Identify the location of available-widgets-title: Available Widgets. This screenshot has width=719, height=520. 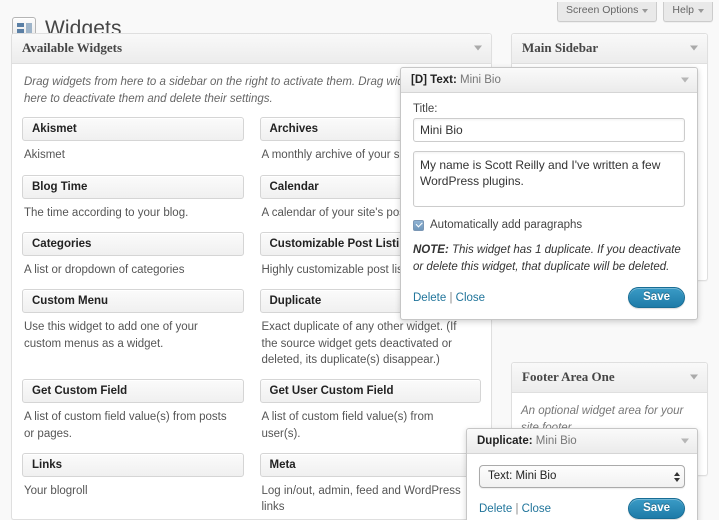
(72, 47).